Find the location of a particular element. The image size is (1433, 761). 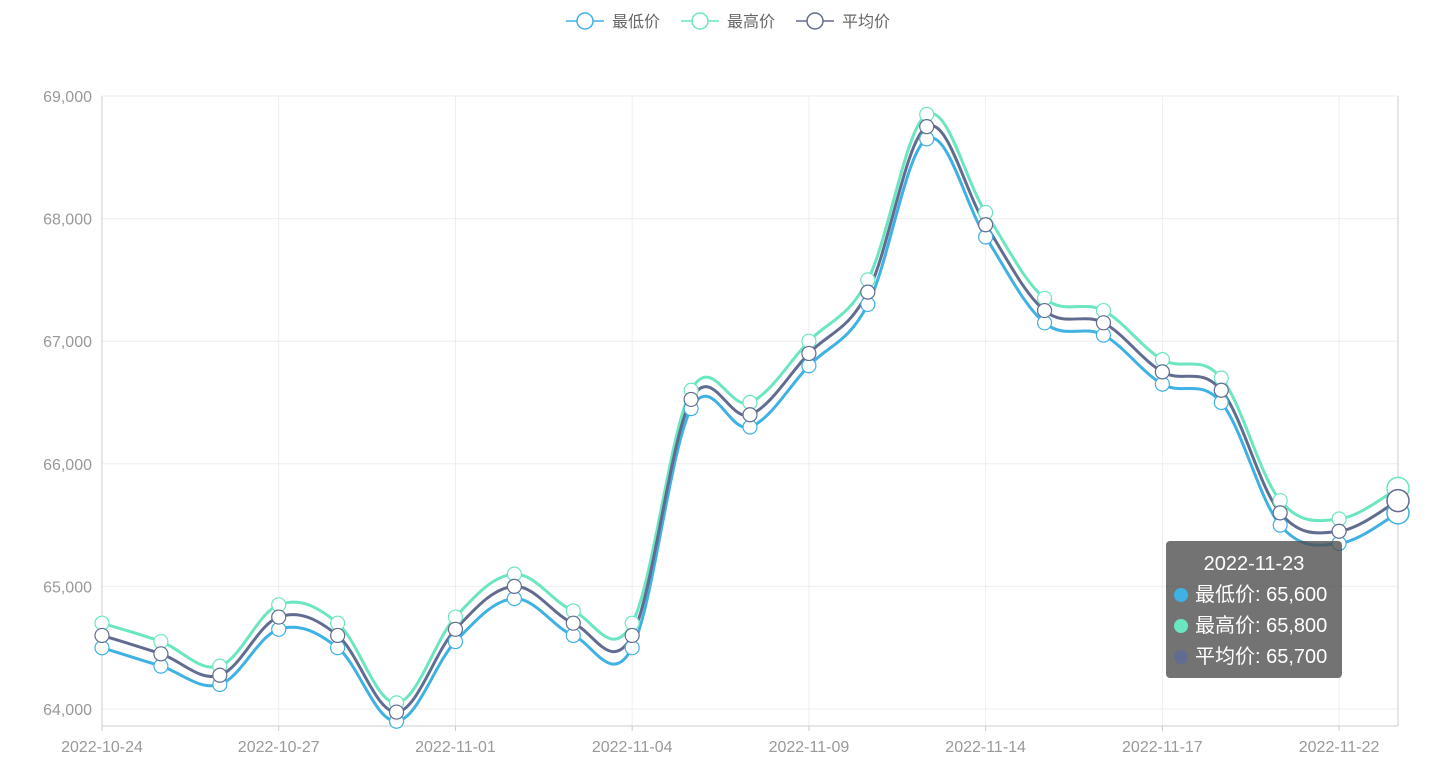

y-tick-label: 68,000 is located at coordinates (67, 220).